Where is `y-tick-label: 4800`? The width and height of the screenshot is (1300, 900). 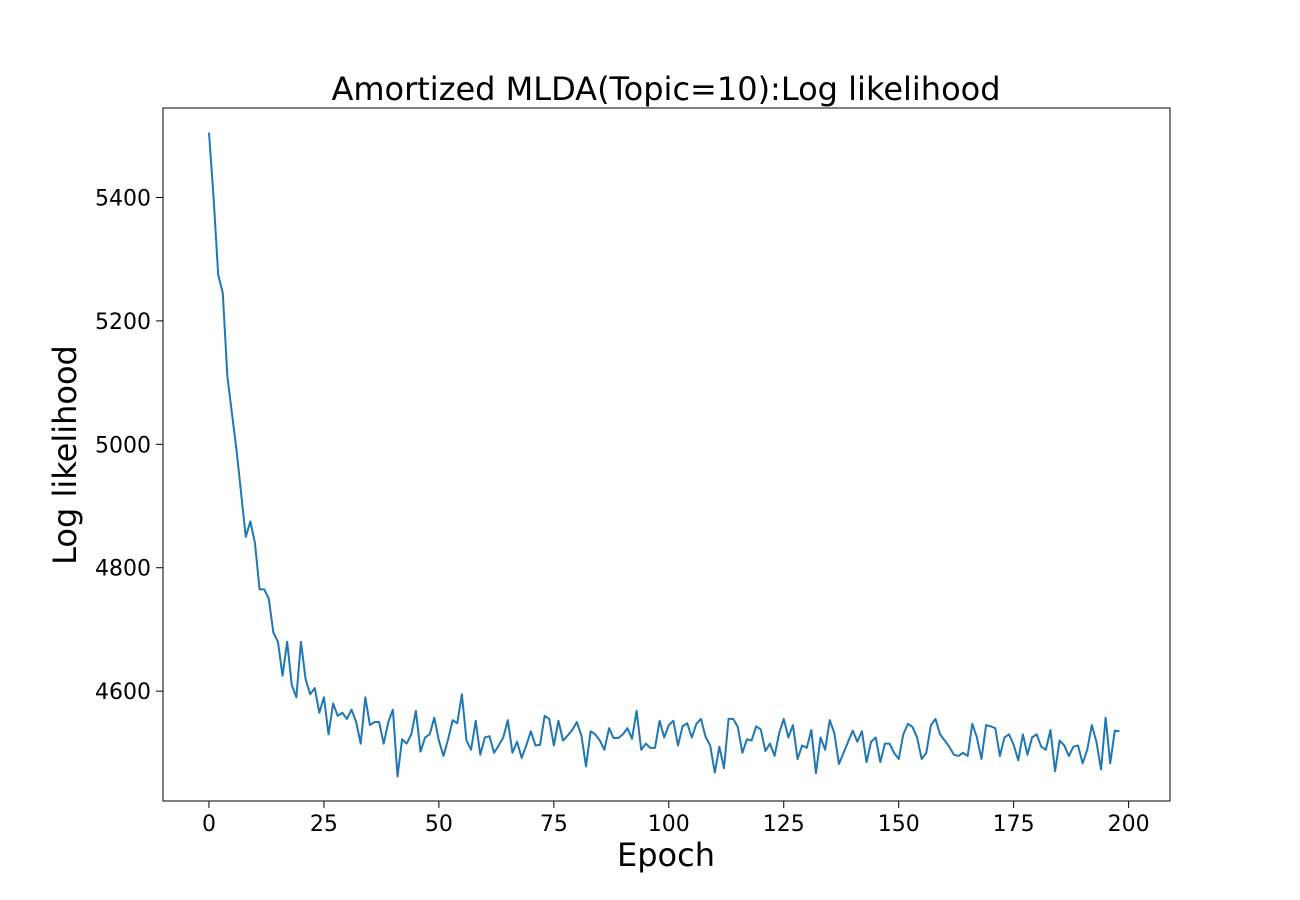
y-tick-label: 4800 is located at coordinates (123, 569).